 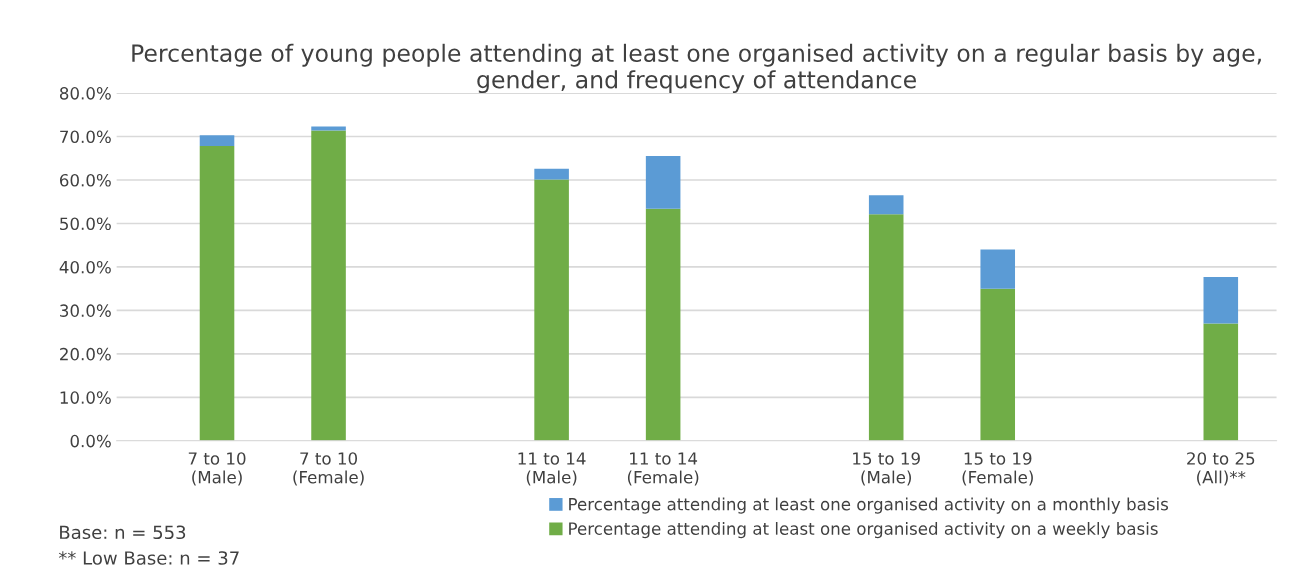 What do you see at coordinates (328, 469) in the screenshot?
I see `x-tick-label: 7 to 10 (Female)` at bounding box center [328, 469].